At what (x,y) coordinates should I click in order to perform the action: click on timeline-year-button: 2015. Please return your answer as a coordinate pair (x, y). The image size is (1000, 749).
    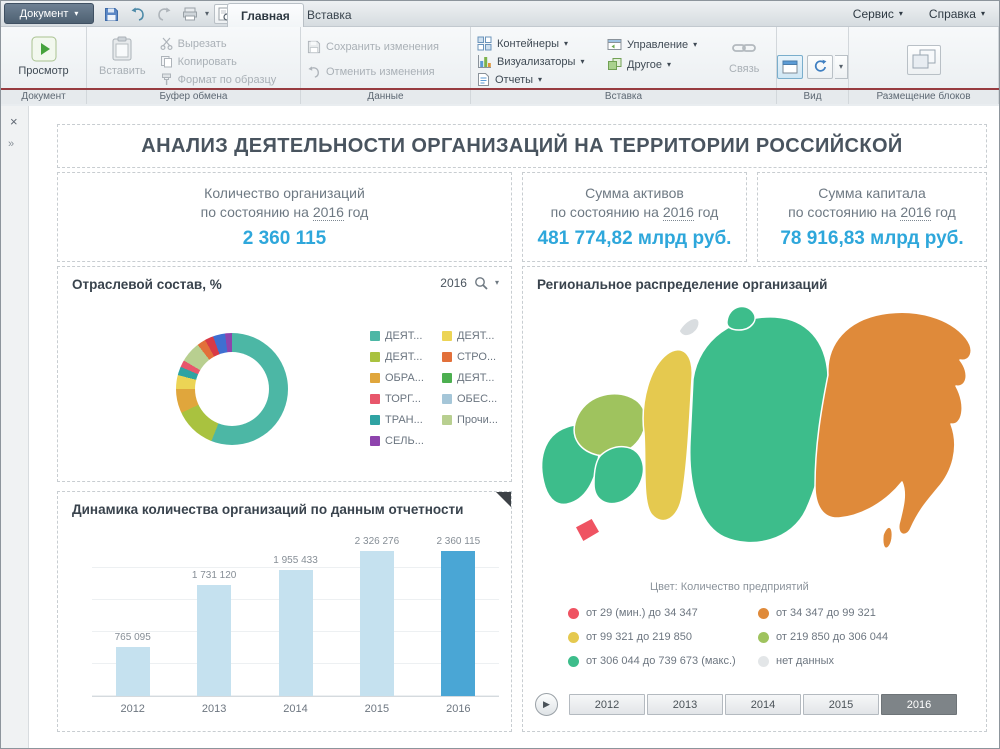
    Looking at the image, I should click on (841, 704).